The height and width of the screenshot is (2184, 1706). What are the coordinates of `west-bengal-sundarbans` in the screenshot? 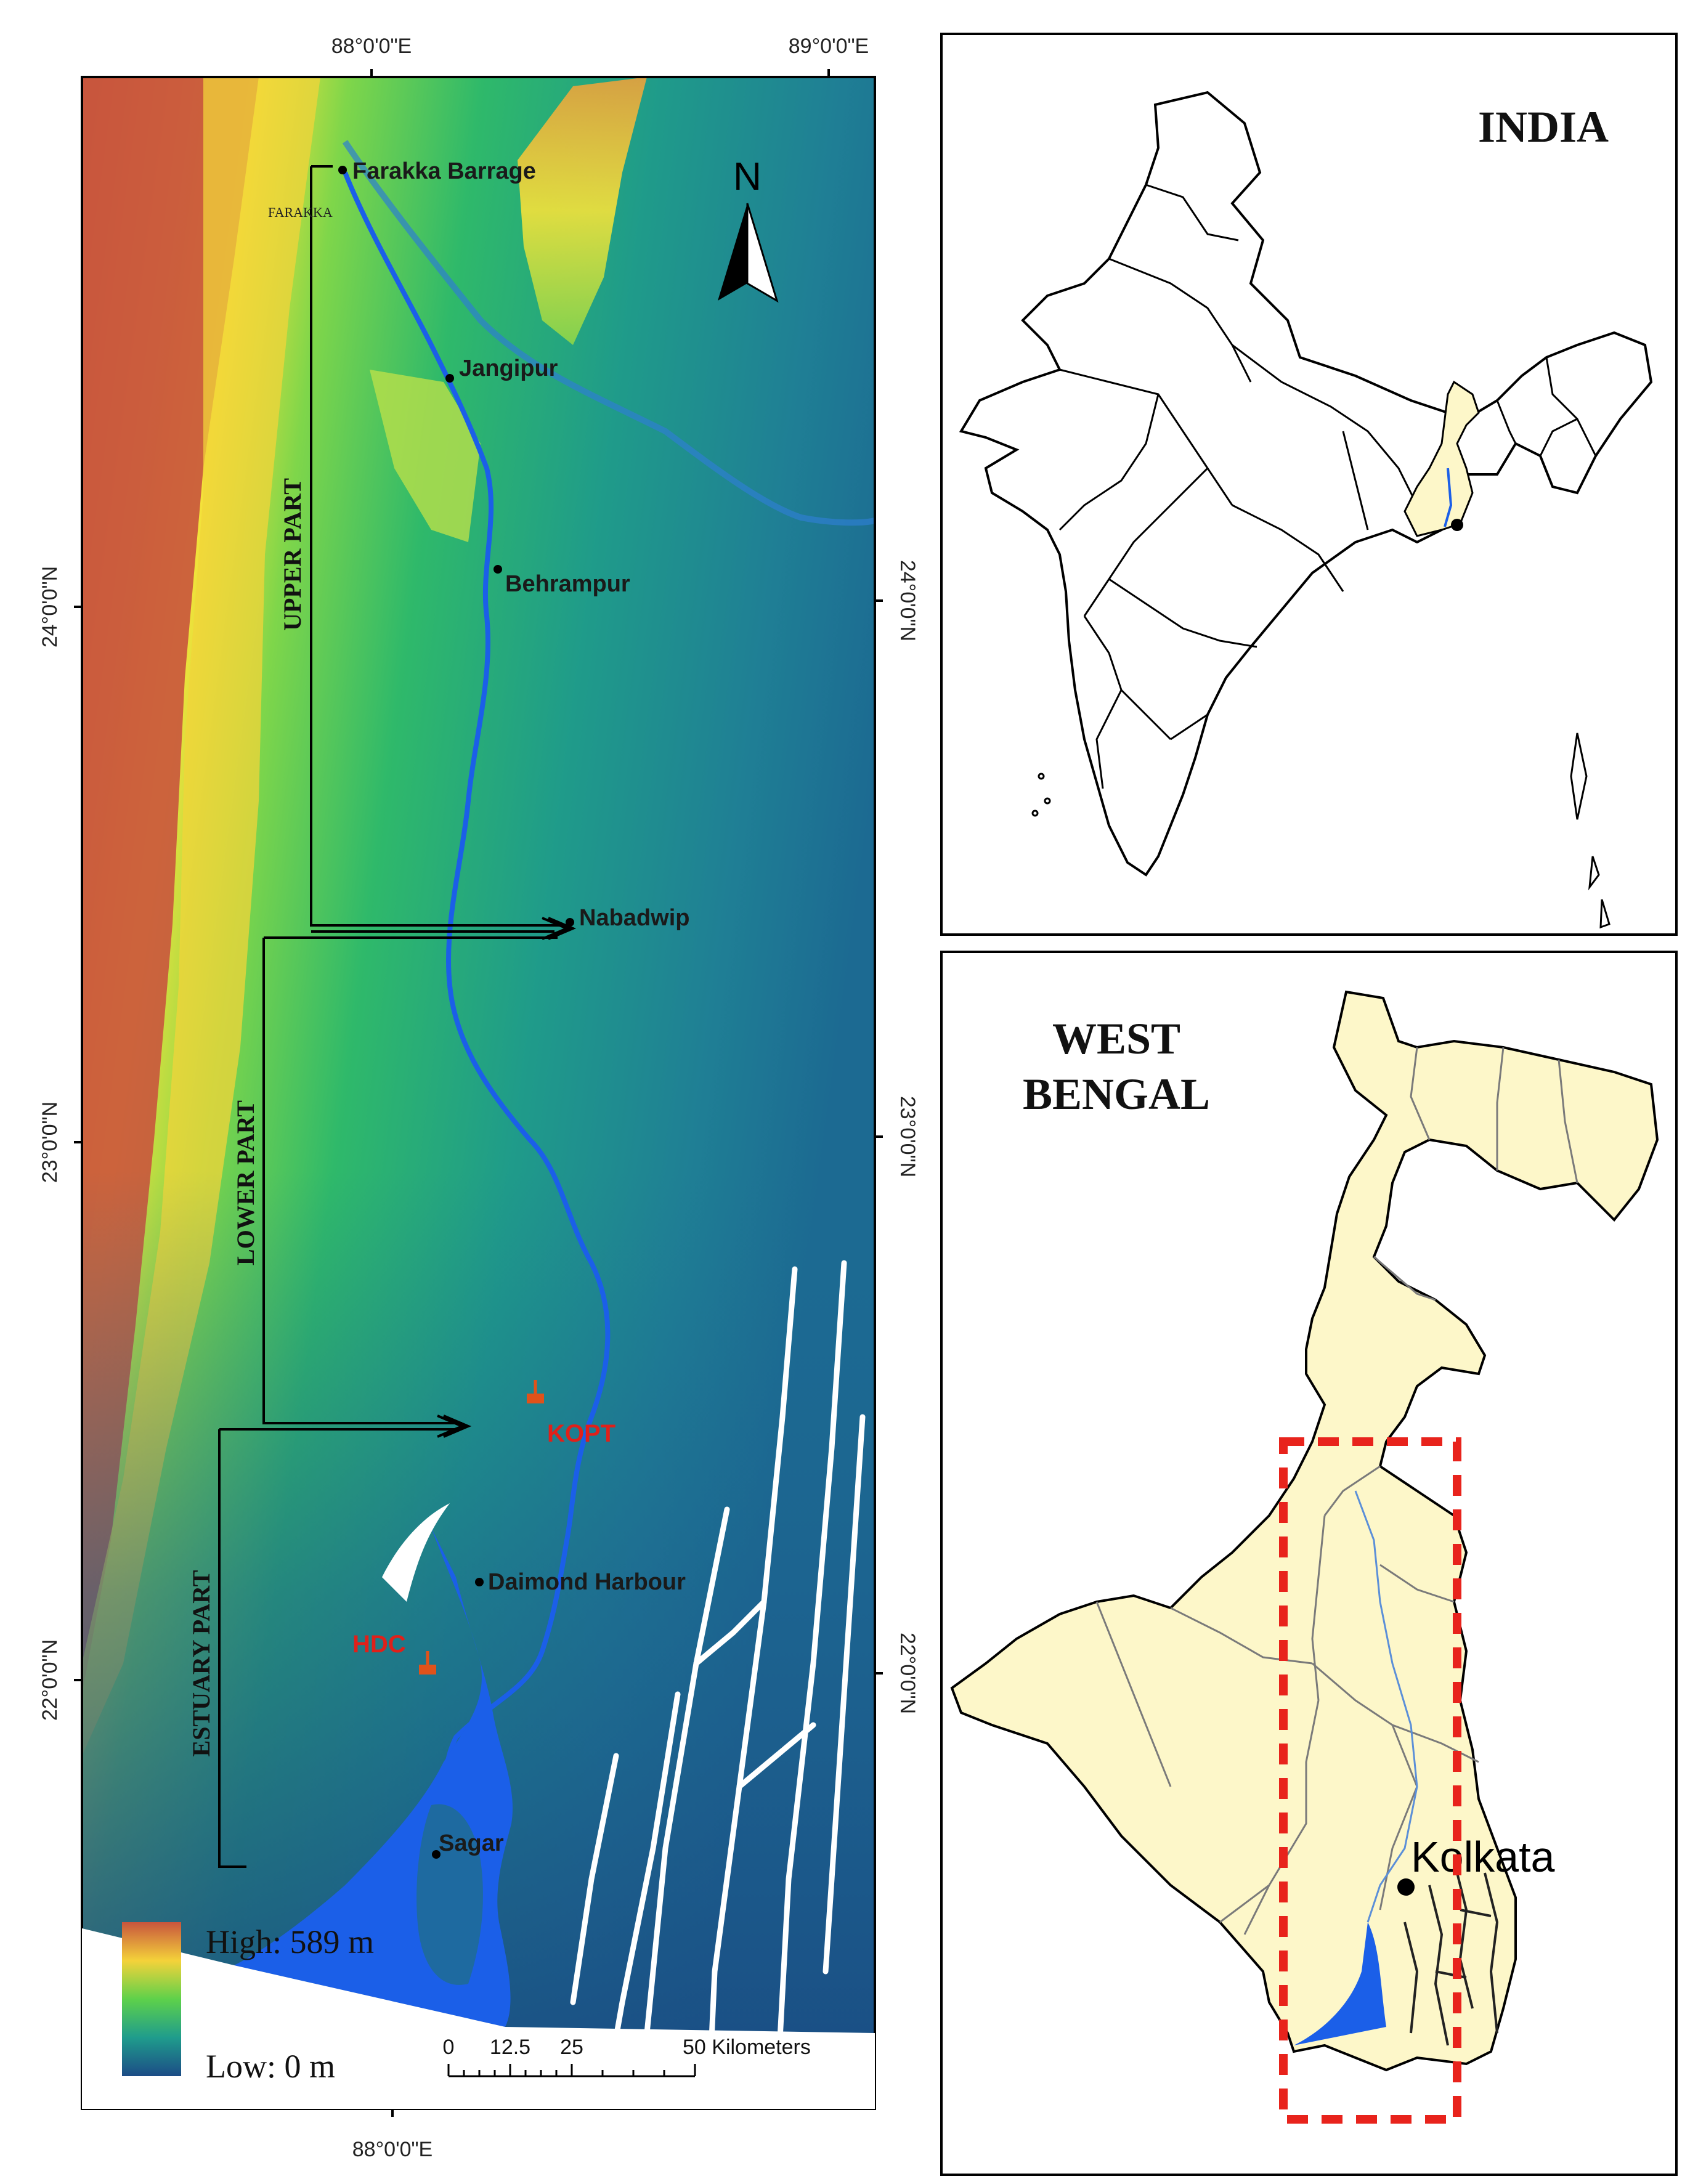 It's located at (1451, 1953).